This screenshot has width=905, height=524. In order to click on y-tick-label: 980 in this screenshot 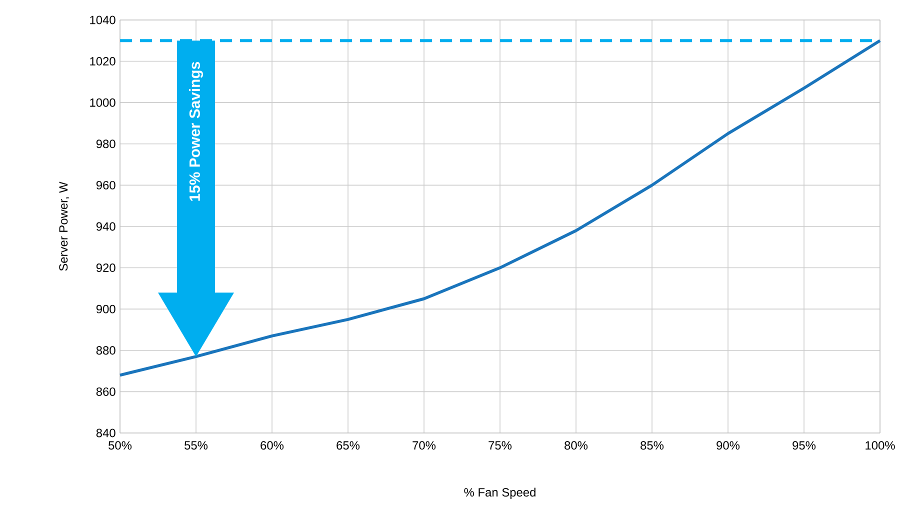, I will do `click(106, 144)`.